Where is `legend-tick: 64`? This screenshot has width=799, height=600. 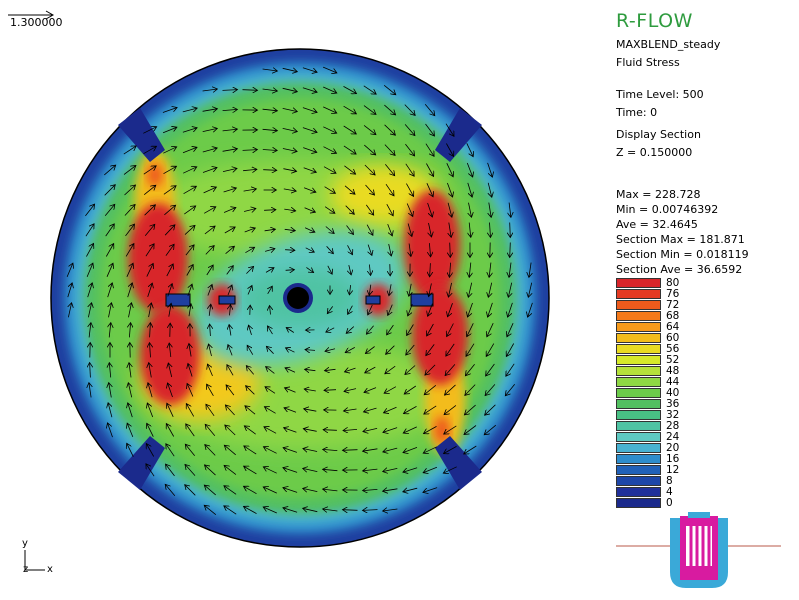
legend-tick: 64 is located at coordinates (672, 327).